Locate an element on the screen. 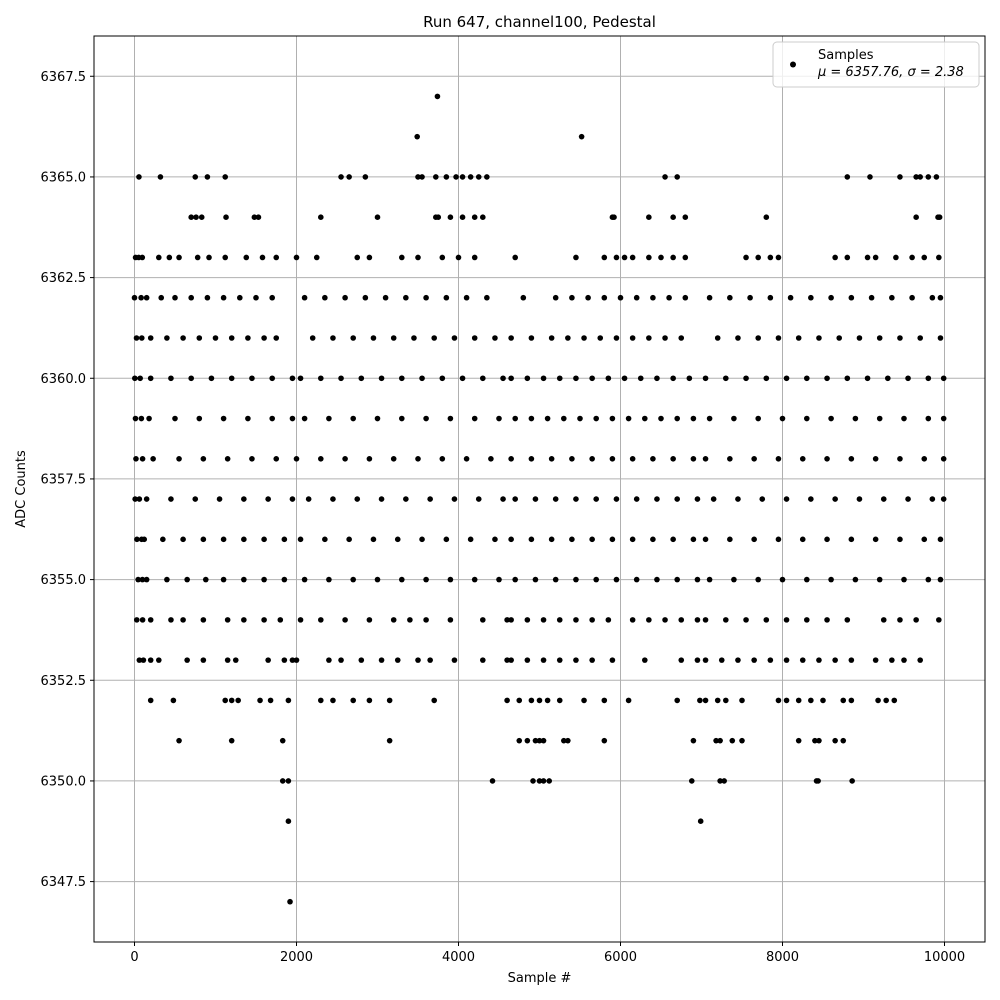 The height and width of the screenshot is (1000, 1000). legend-stats: μ = 6357.76, σ = 2.38 is located at coordinates (890, 72).